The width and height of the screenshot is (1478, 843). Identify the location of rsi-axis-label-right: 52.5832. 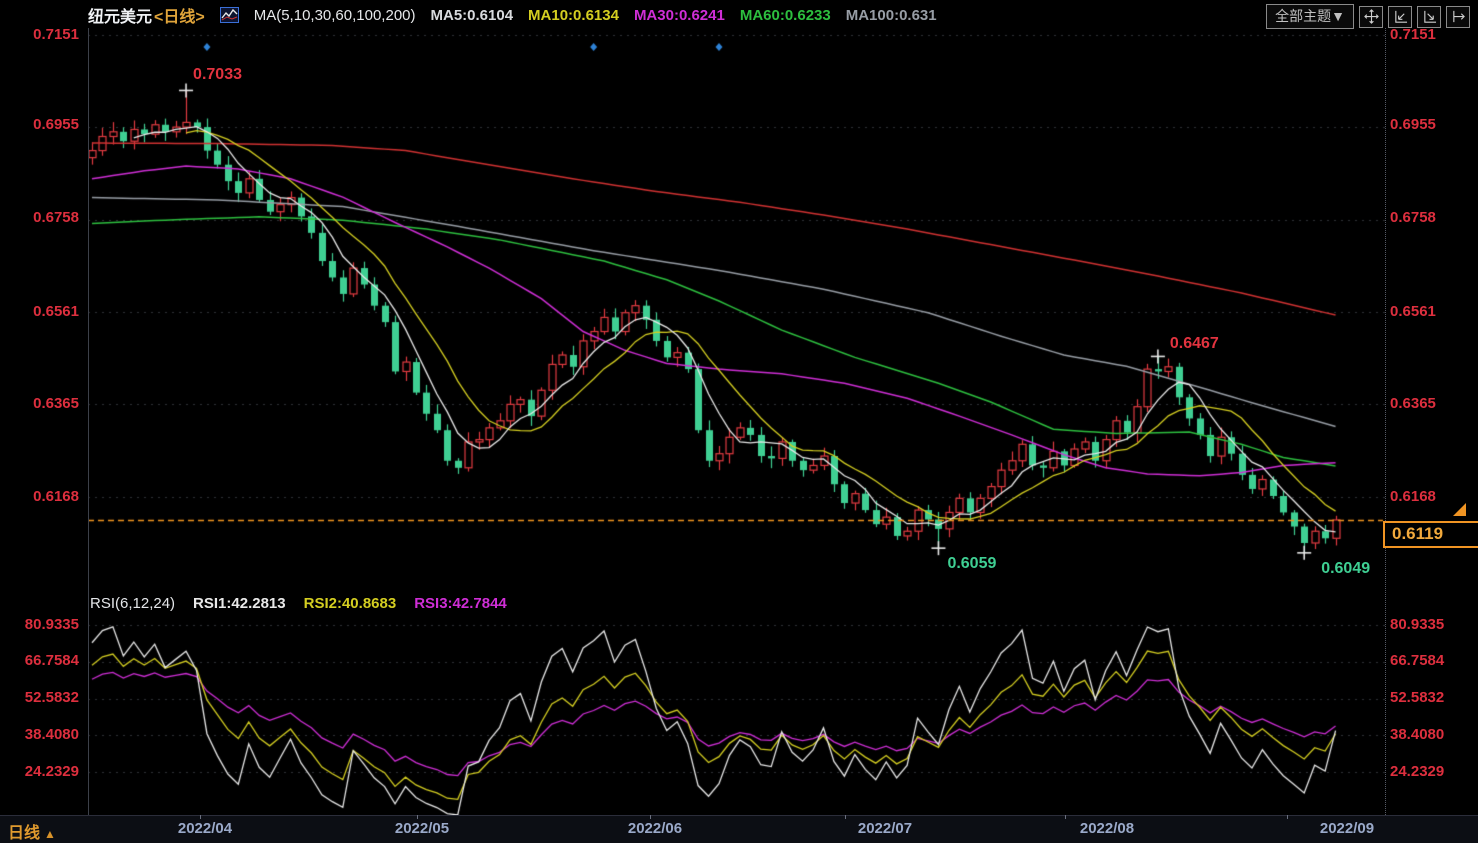
(1417, 697).